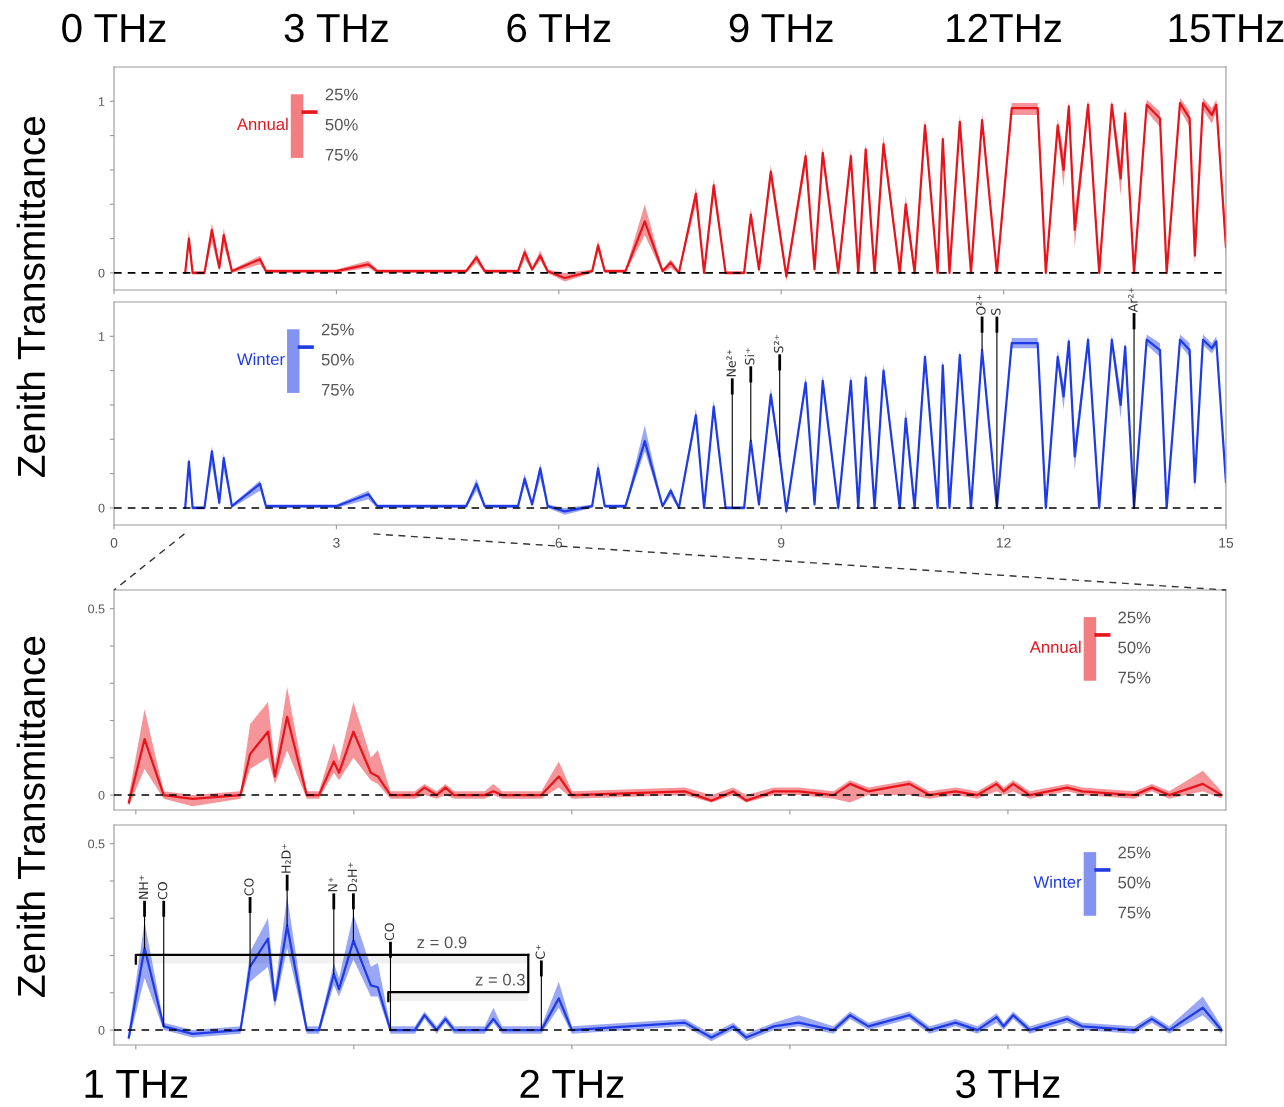  Describe the element at coordinates (540, 952) in the screenshot. I see `annotation: C⁺` at that location.